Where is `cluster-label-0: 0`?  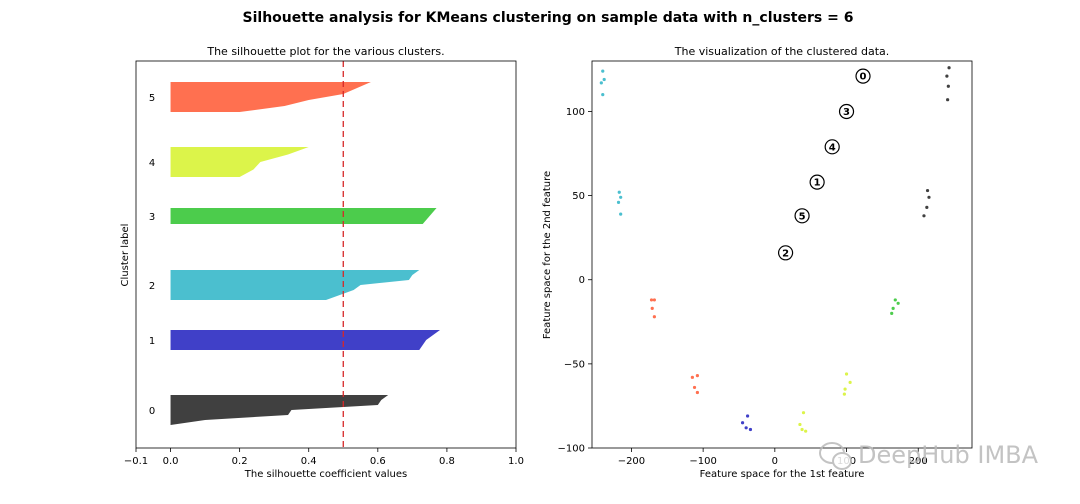
cluster-label-0: 0 is located at coordinates (152, 411).